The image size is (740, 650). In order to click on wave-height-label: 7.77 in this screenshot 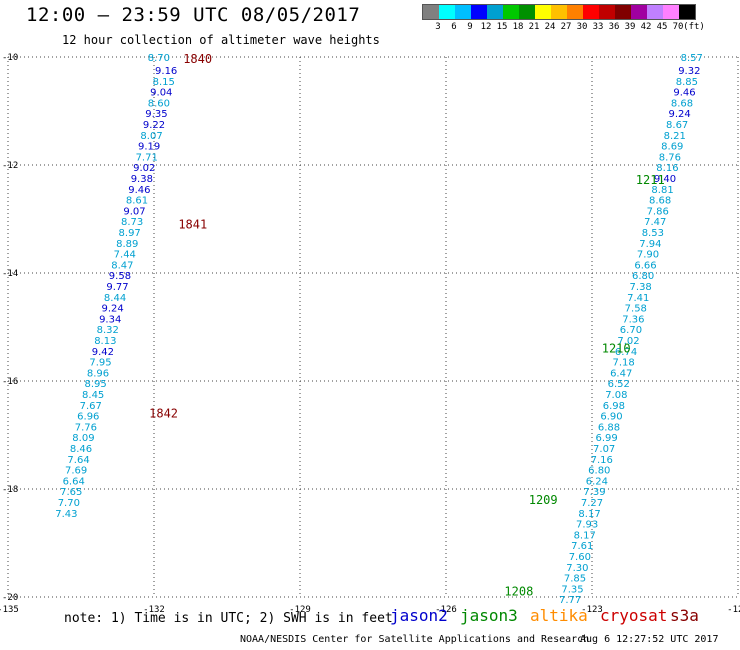, I will do `click(570, 600)`.